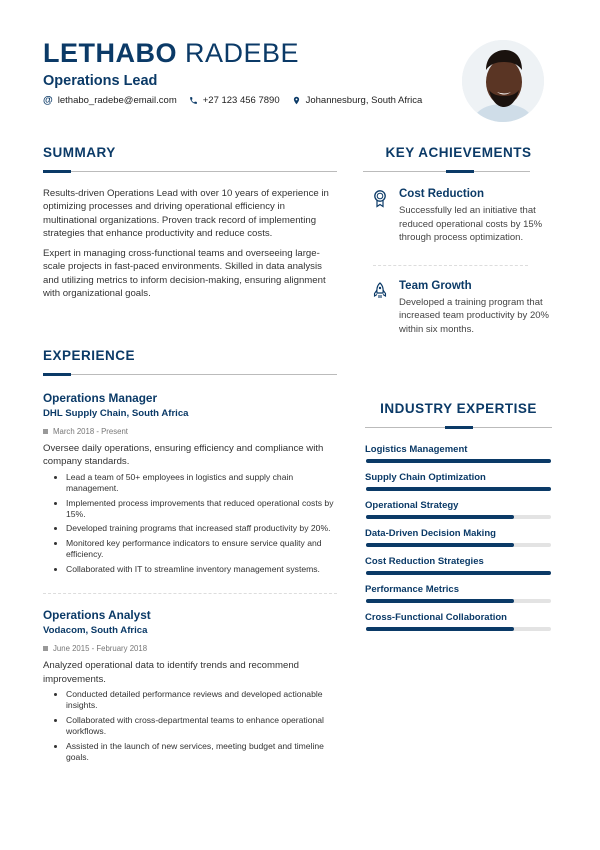  Describe the element at coordinates (416, 449) in the screenshot. I see `skill-name: Logistics Management` at that location.